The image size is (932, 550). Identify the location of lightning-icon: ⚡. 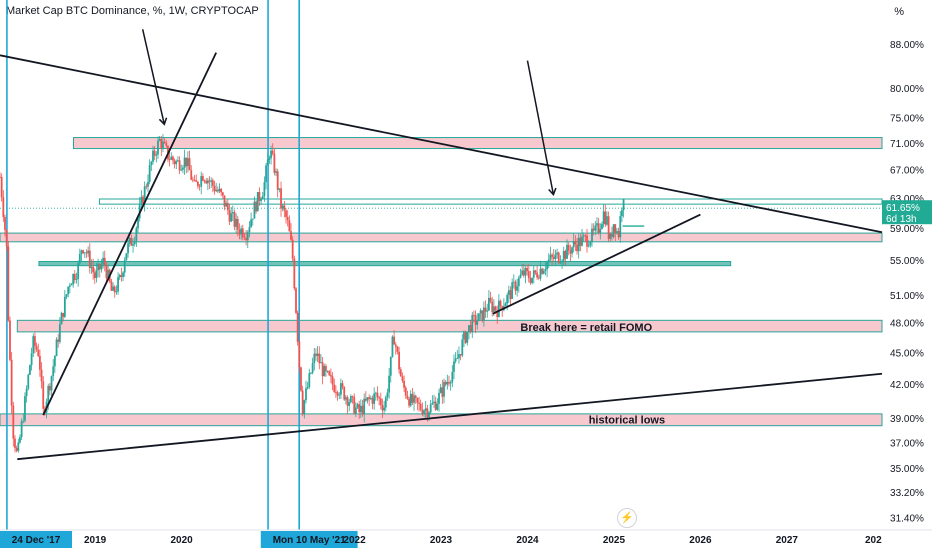
(627, 518).